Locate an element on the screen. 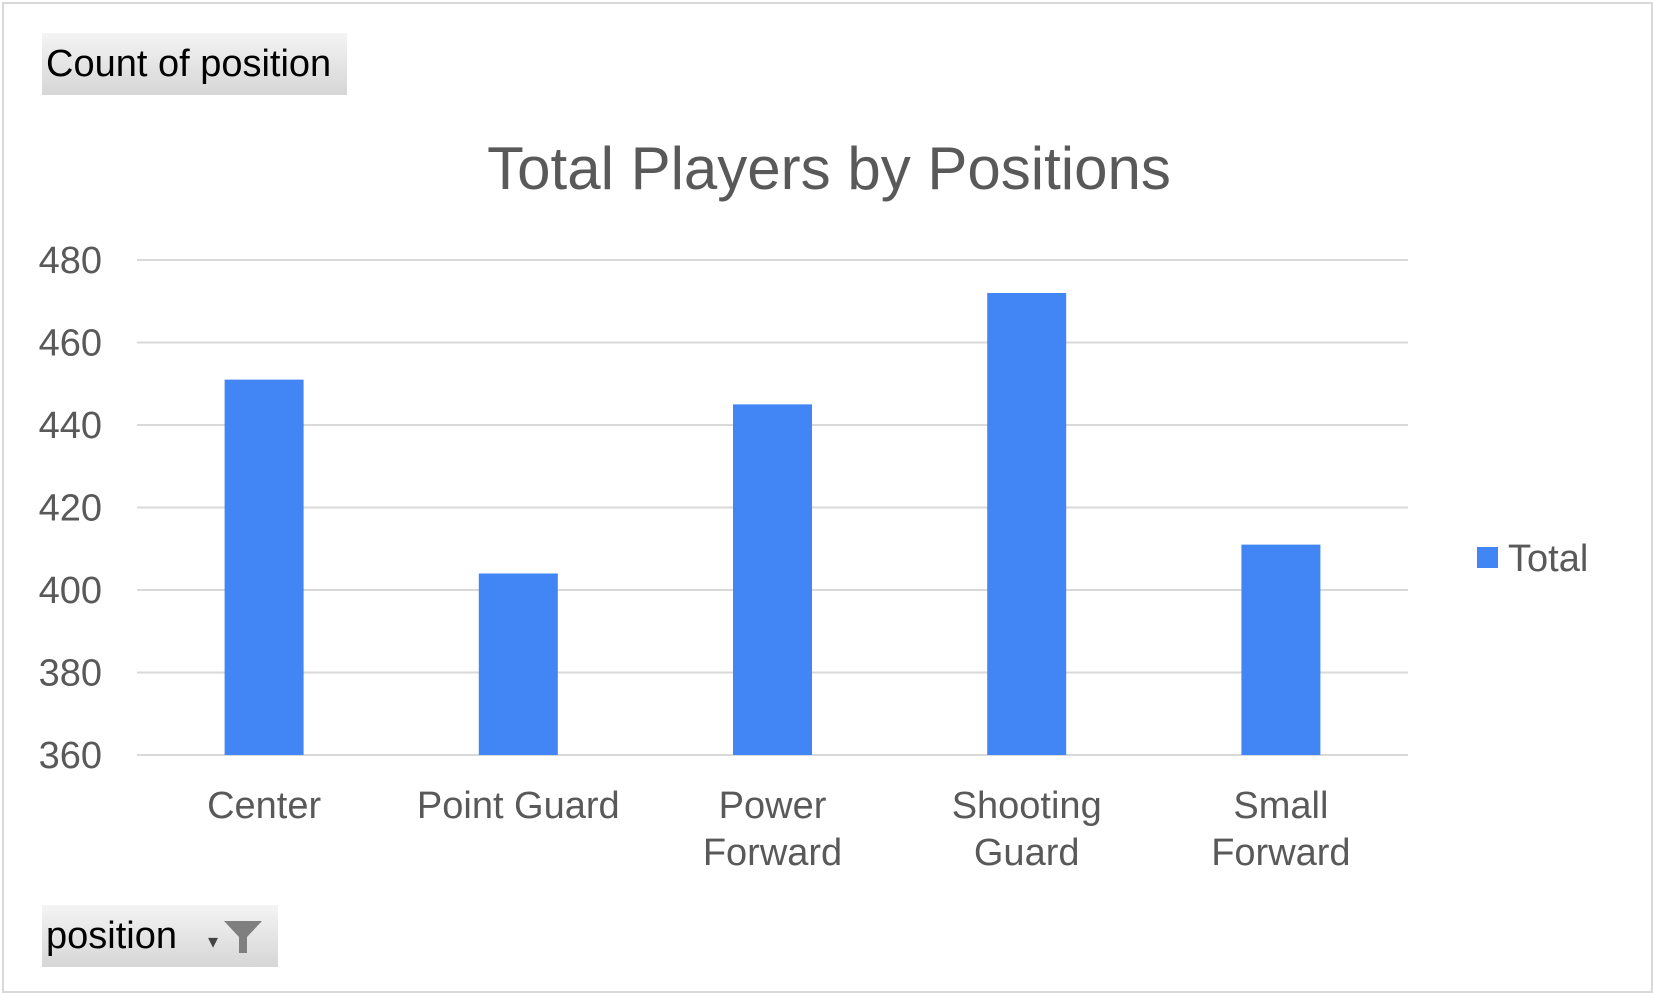 This screenshot has width=1653, height=993. y-tick-label: 360 is located at coordinates (70, 756).